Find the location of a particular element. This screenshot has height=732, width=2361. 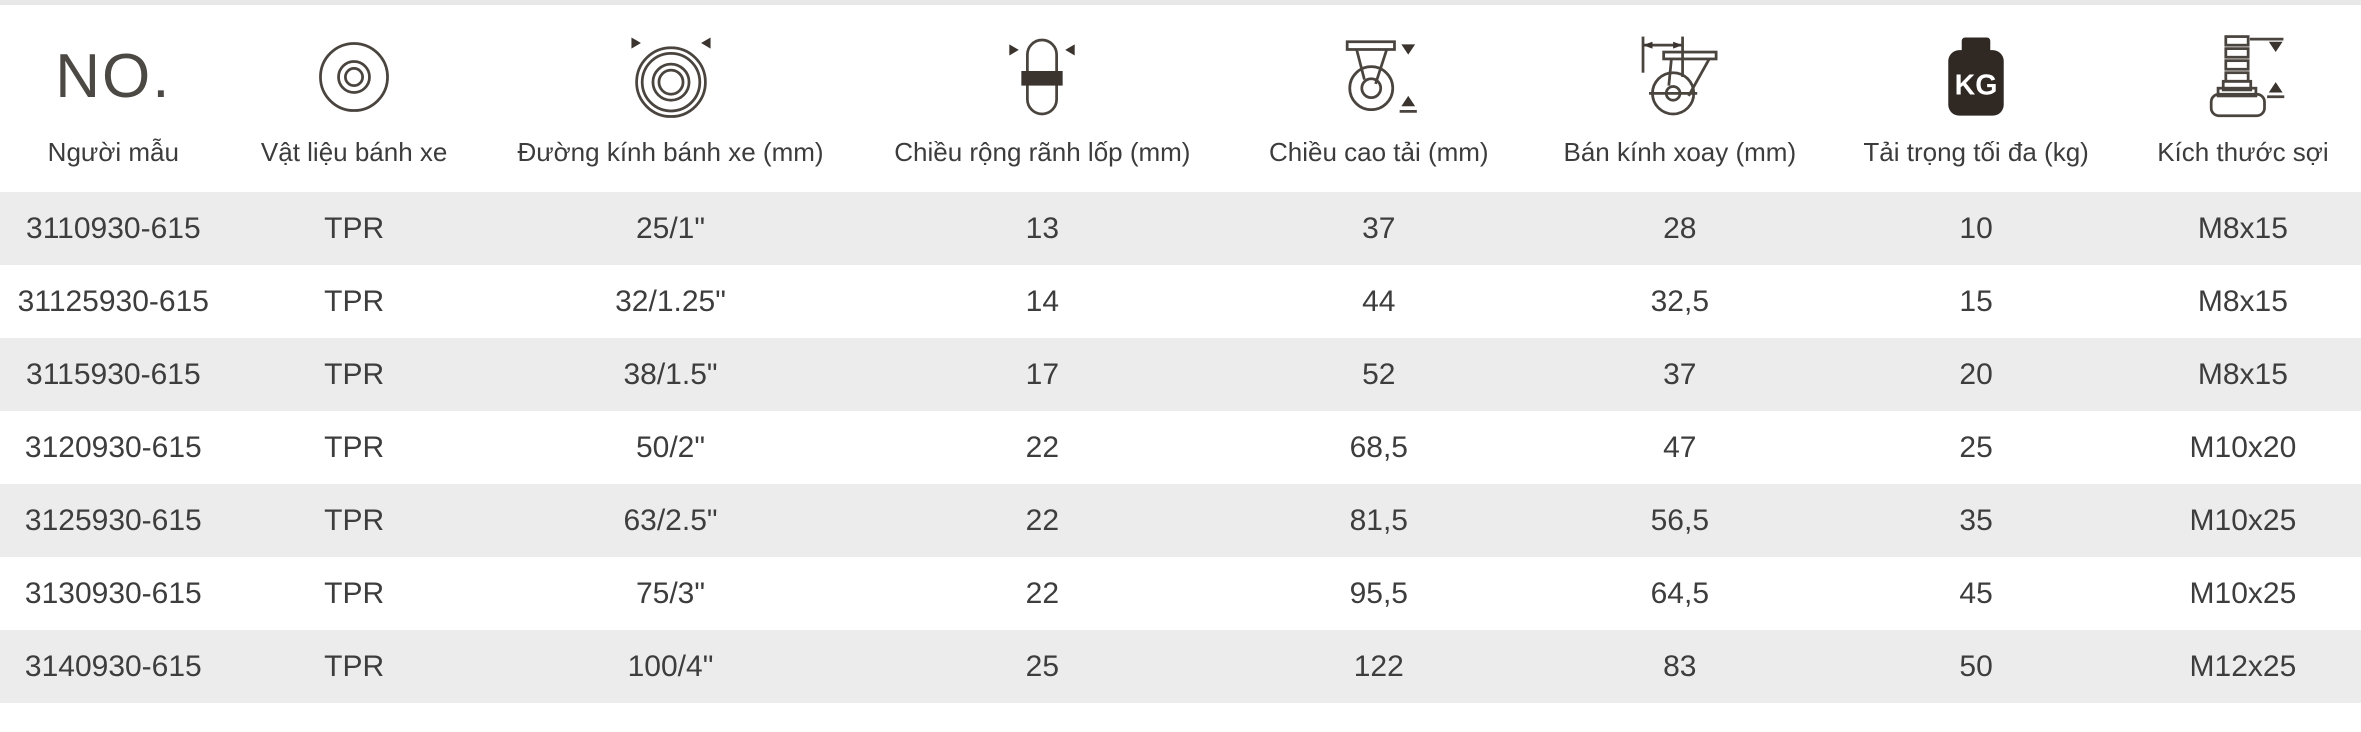

cell-tread-width: 14 is located at coordinates (1042, 301).